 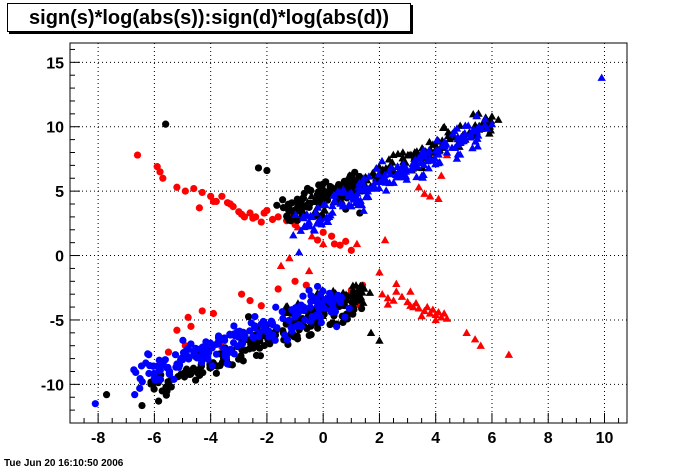 What do you see at coordinates (323, 438) in the screenshot?
I see `x-tick-label: 0` at bounding box center [323, 438].